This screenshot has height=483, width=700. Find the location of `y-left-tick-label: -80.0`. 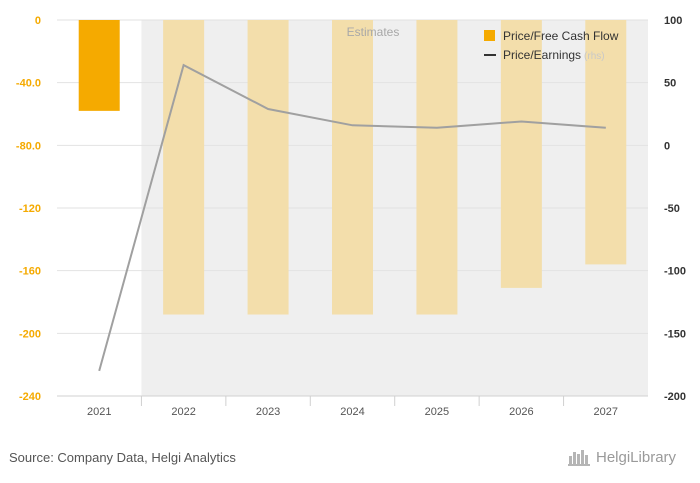

y-left-tick-label: -80.0 is located at coordinates (28, 146).